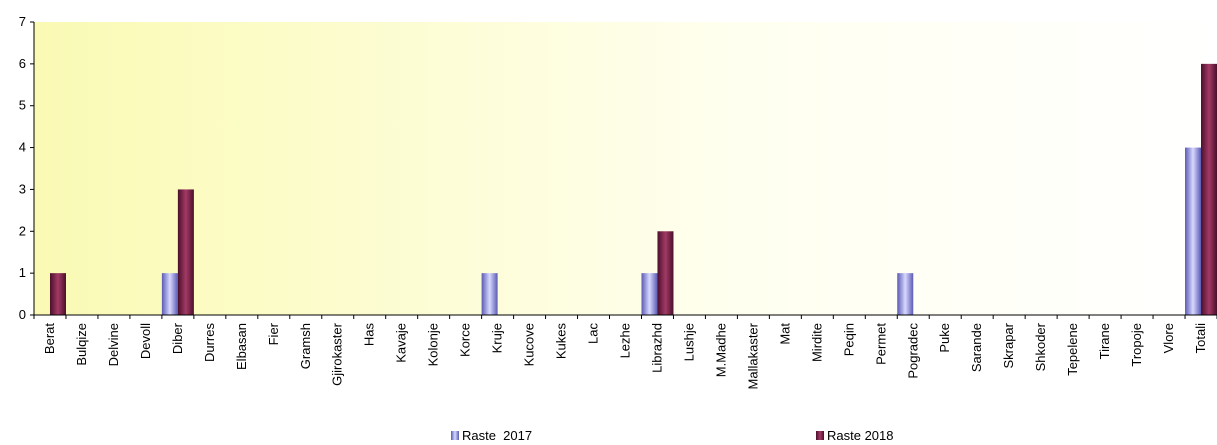 The image size is (1217, 445). I want to click on x-tick-label-m-madhe: M.Madhe, so click(720, 350).